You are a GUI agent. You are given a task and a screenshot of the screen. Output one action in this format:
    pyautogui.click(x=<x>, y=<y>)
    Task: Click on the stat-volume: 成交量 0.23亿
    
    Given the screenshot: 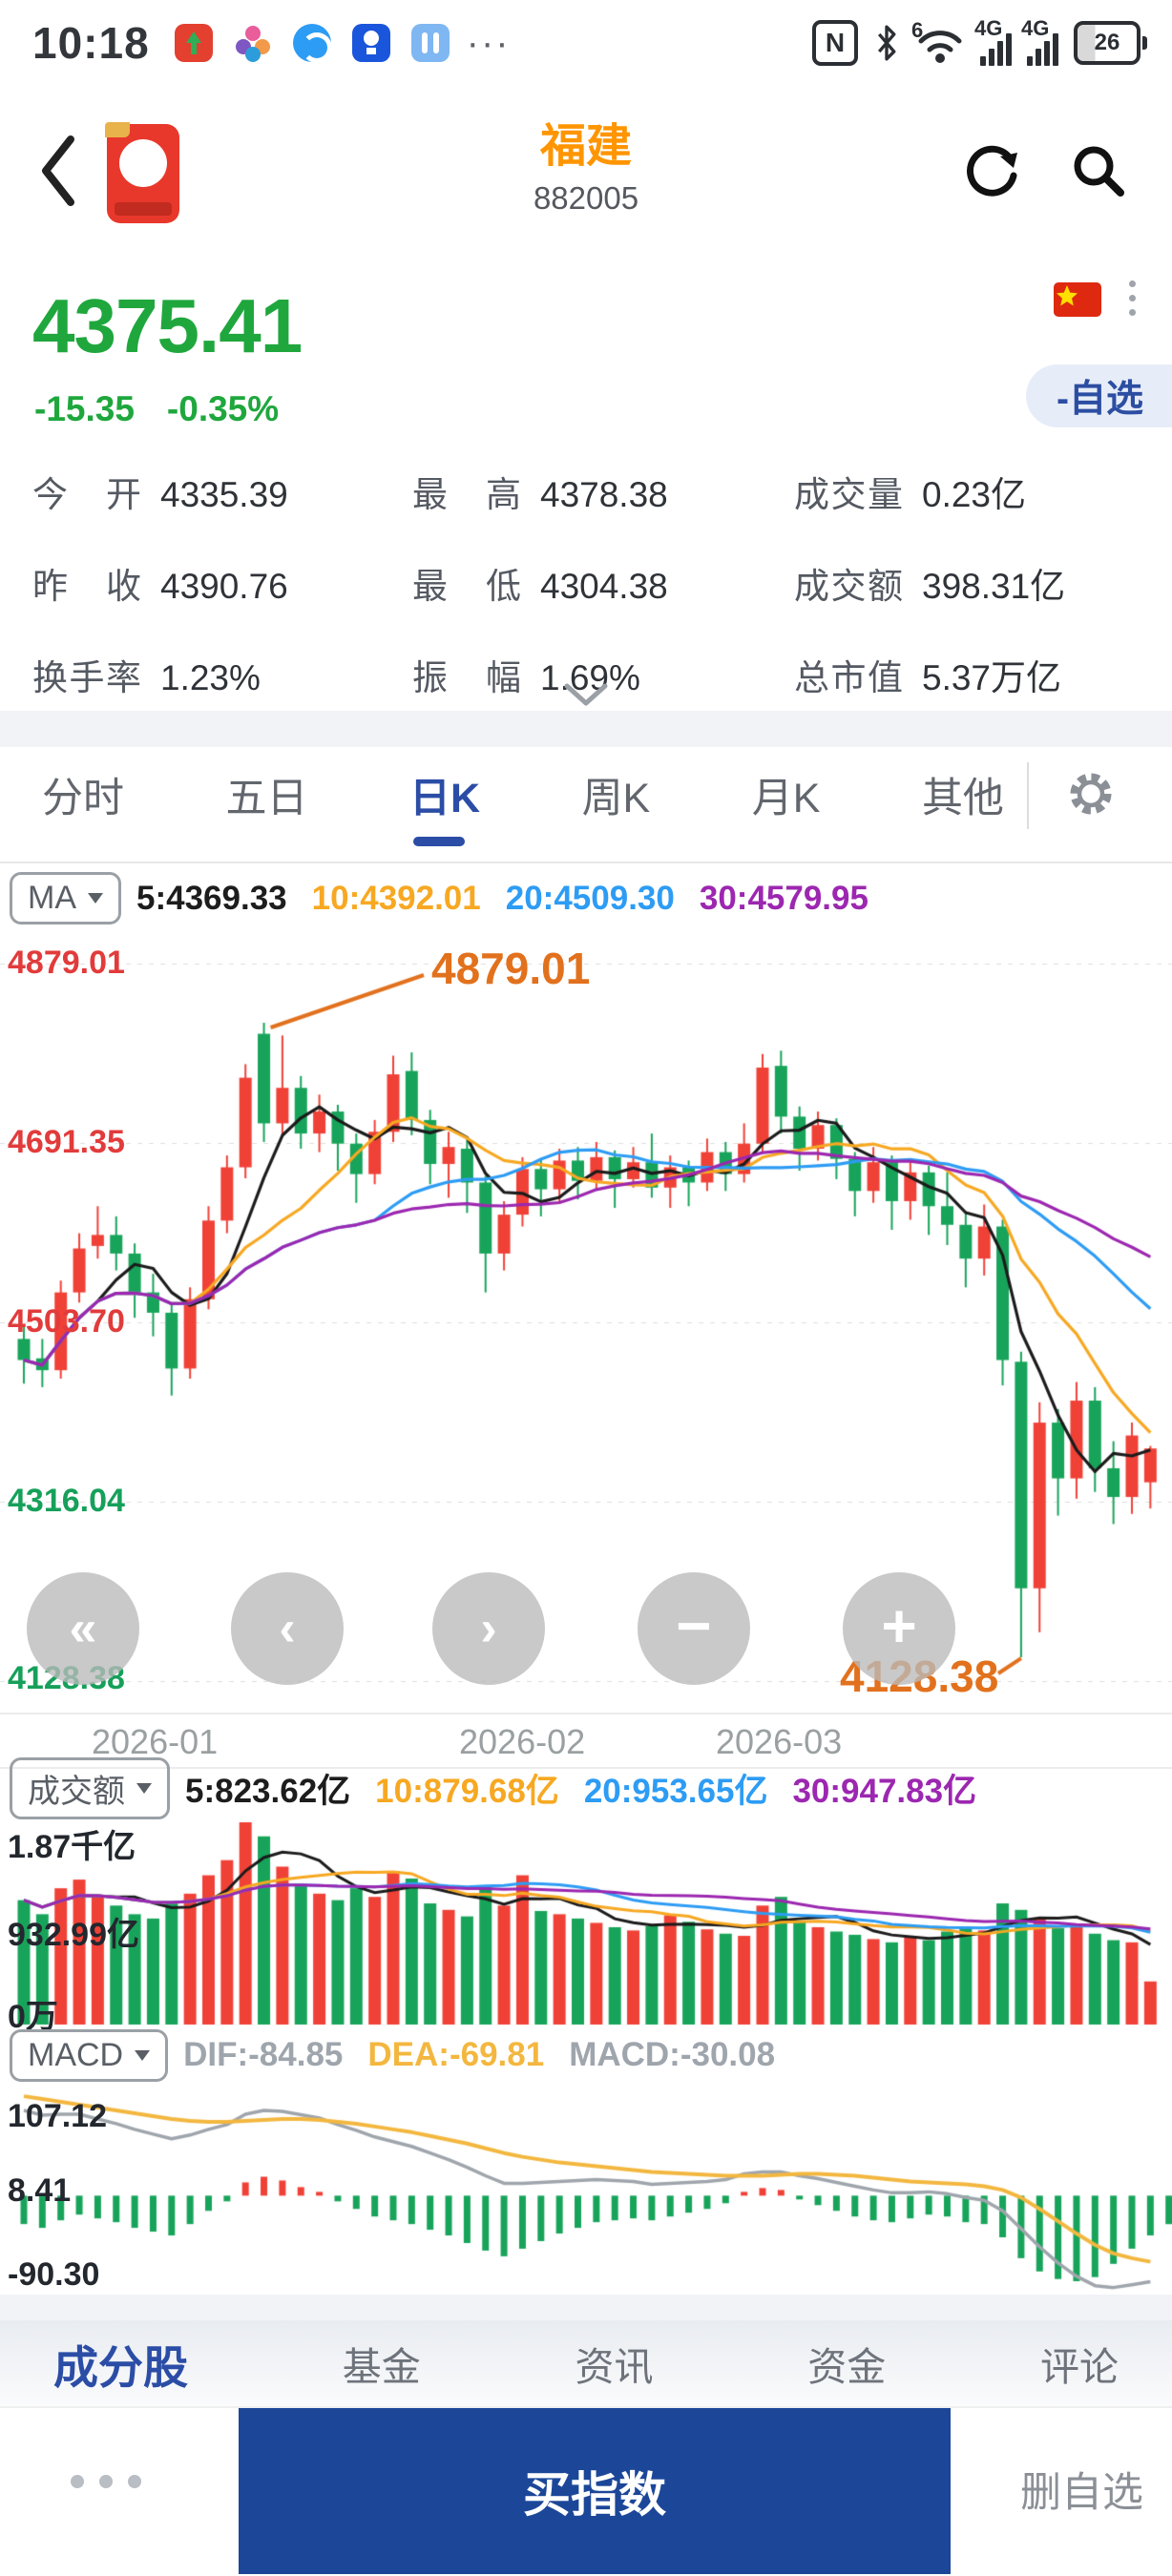 What is the action you would take?
    pyautogui.click(x=910, y=494)
    